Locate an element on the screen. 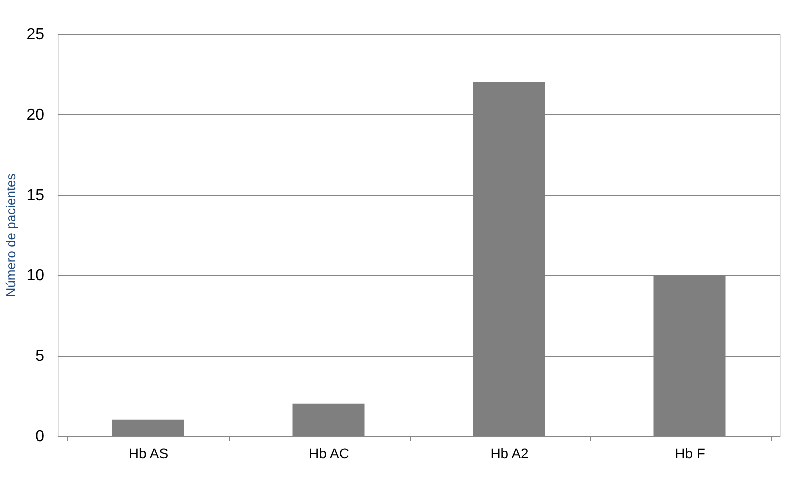 This screenshot has width=795, height=477. y-tick-label: 20 is located at coordinates (35, 115).